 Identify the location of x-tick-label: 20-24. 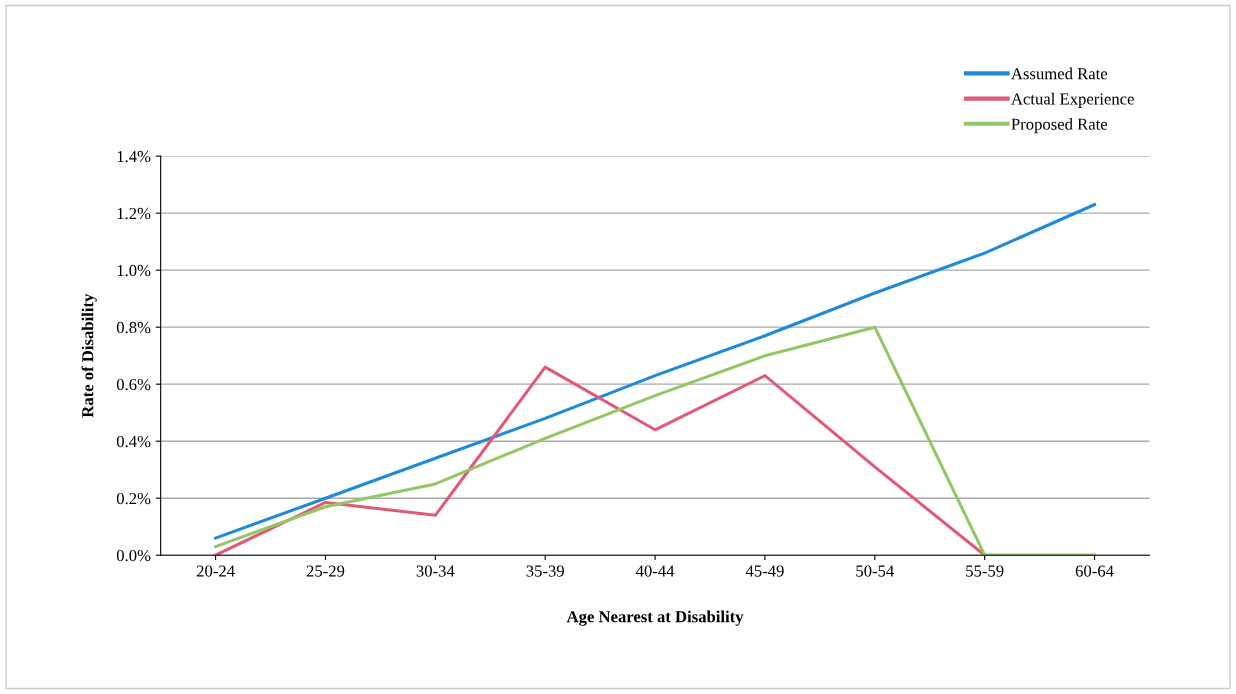
(215, 571).